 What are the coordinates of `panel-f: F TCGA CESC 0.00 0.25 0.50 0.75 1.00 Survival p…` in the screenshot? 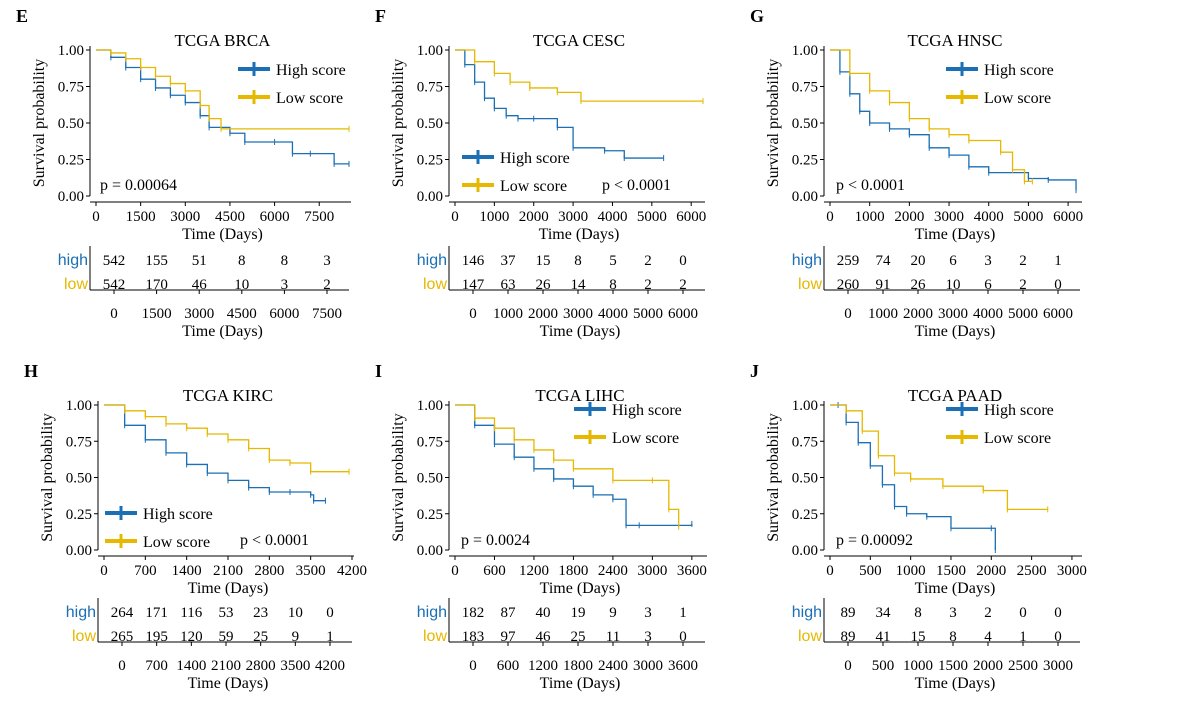 It's located at (540, 173).